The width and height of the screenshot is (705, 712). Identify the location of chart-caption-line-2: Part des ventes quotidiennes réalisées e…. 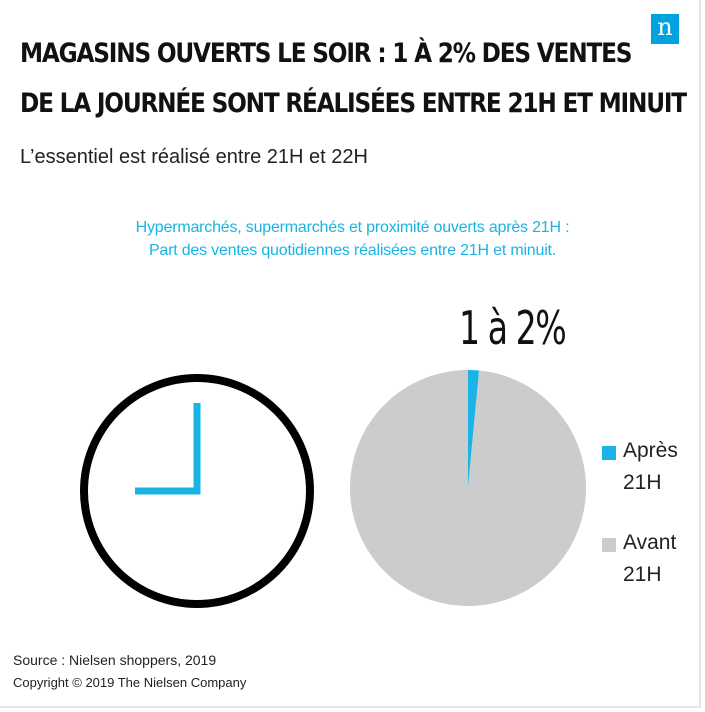
(352, 250).